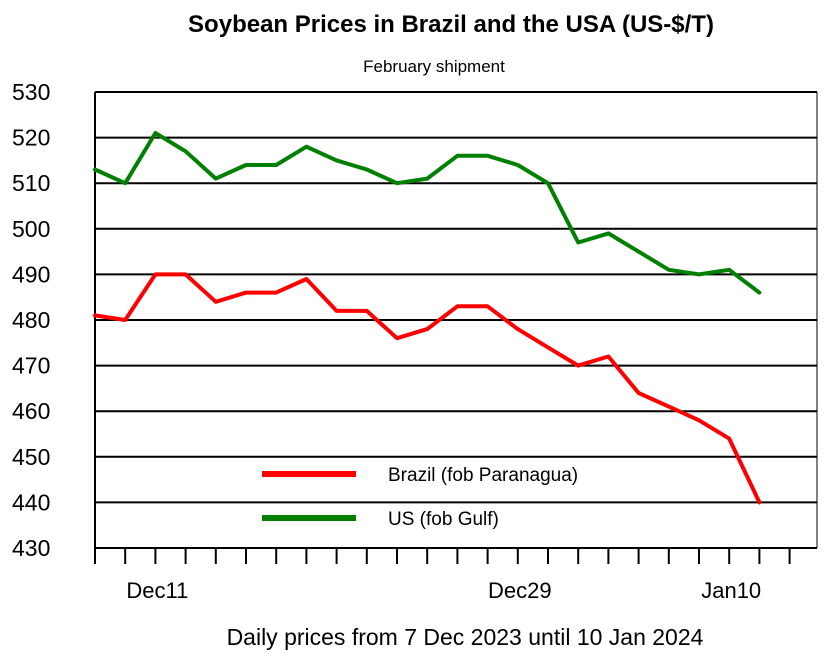 Image resolution: width=838 pixels, height=661 pixels. Describe the element at coordinates (31, 457) in the screenshot. I see `y-tick-label: 450` at that location.